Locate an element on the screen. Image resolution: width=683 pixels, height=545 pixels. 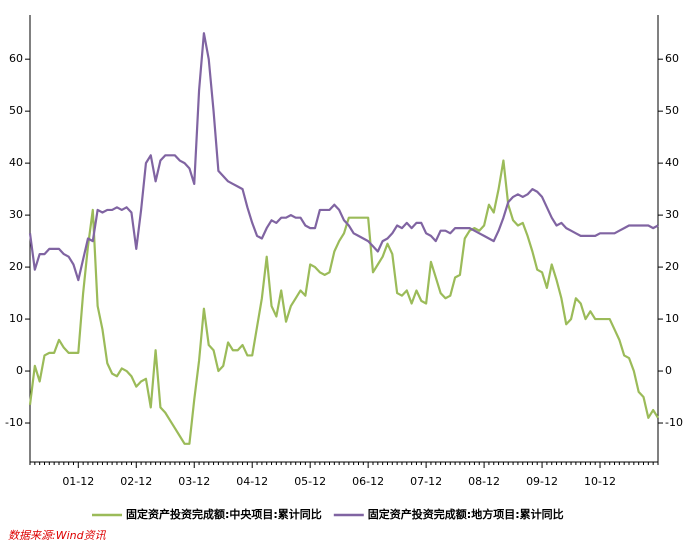
y-tick-label: 20 is located at coordinates (16, 266).